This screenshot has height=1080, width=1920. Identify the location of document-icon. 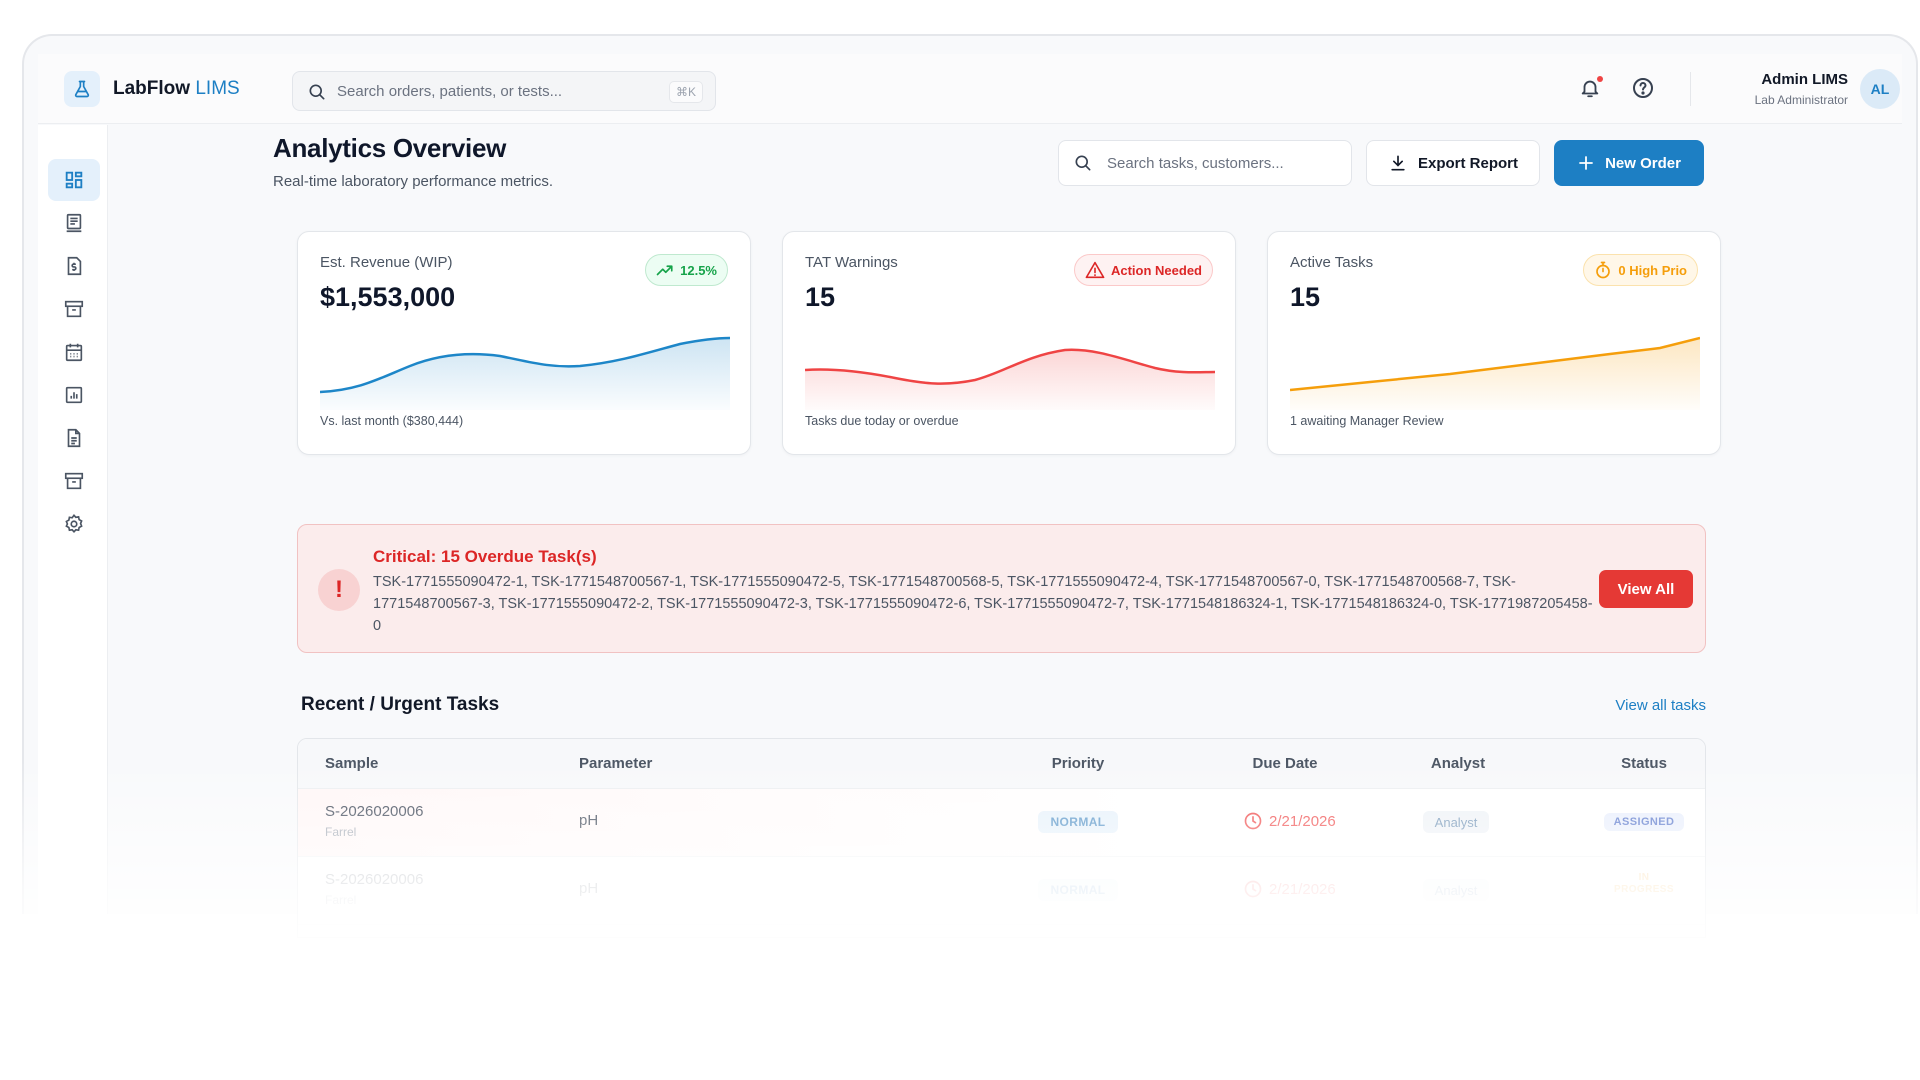
(74, 438).